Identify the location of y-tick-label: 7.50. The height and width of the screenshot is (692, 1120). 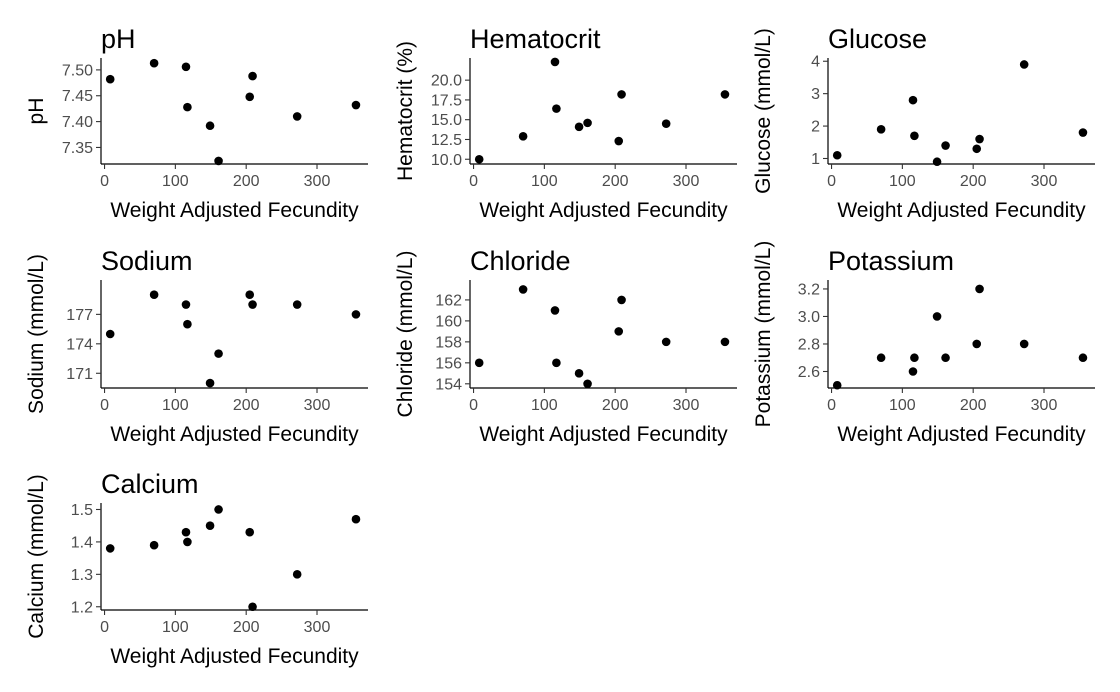
(77, 70).